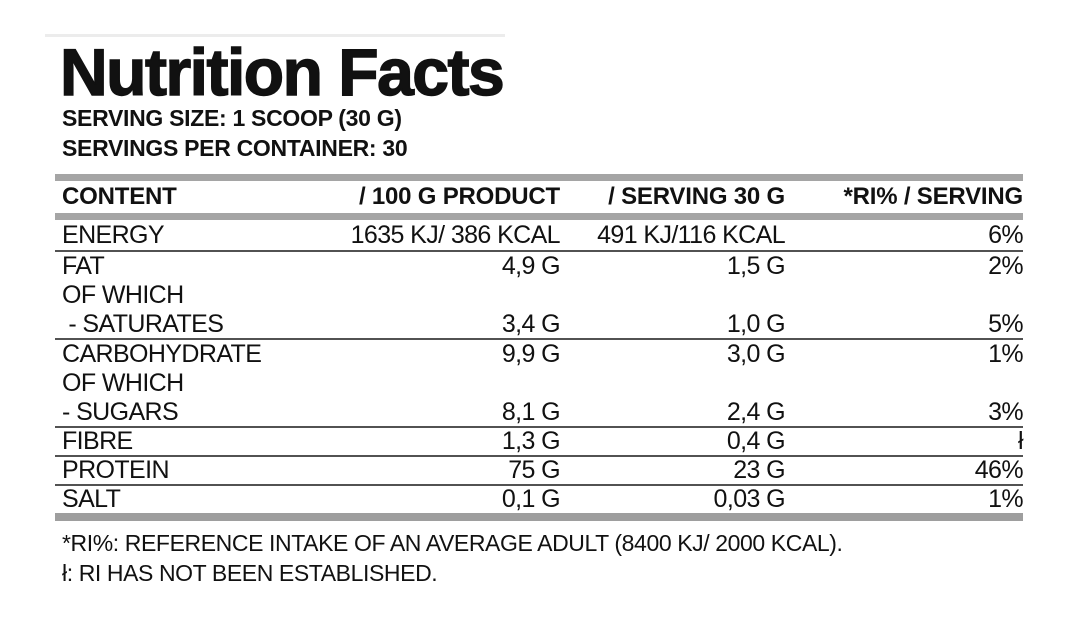  I want to click on ri-value: 5%, so click(1006, 323).